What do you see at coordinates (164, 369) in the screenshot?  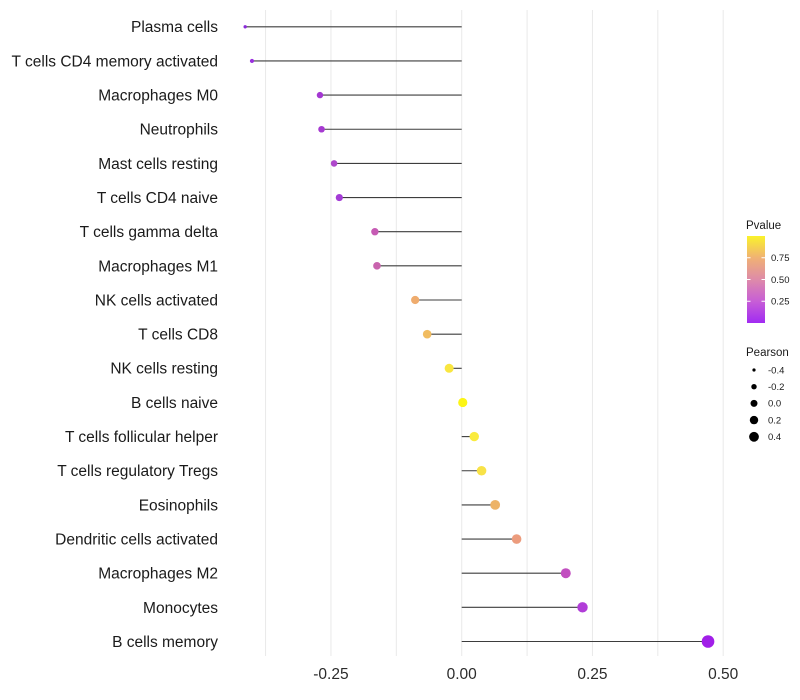 I see `y-axis-label: NK cells resting` at bounding box center [164, 369].